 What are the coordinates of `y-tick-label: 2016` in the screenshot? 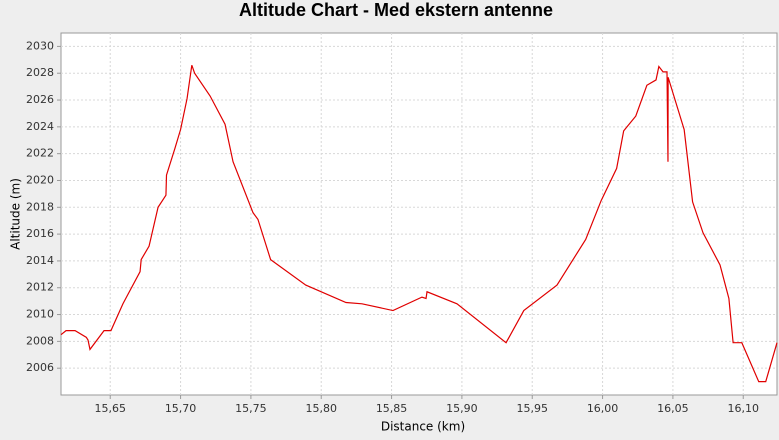 It's located at (40, 233).